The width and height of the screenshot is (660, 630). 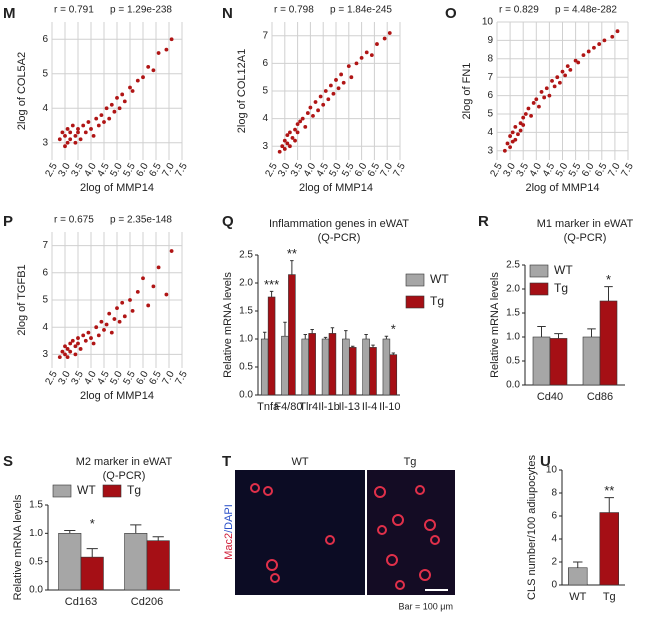 What do you see at coordinates (271, 284) in the screenshot?
I see `significance: ***` at bounding box center [271, 284].